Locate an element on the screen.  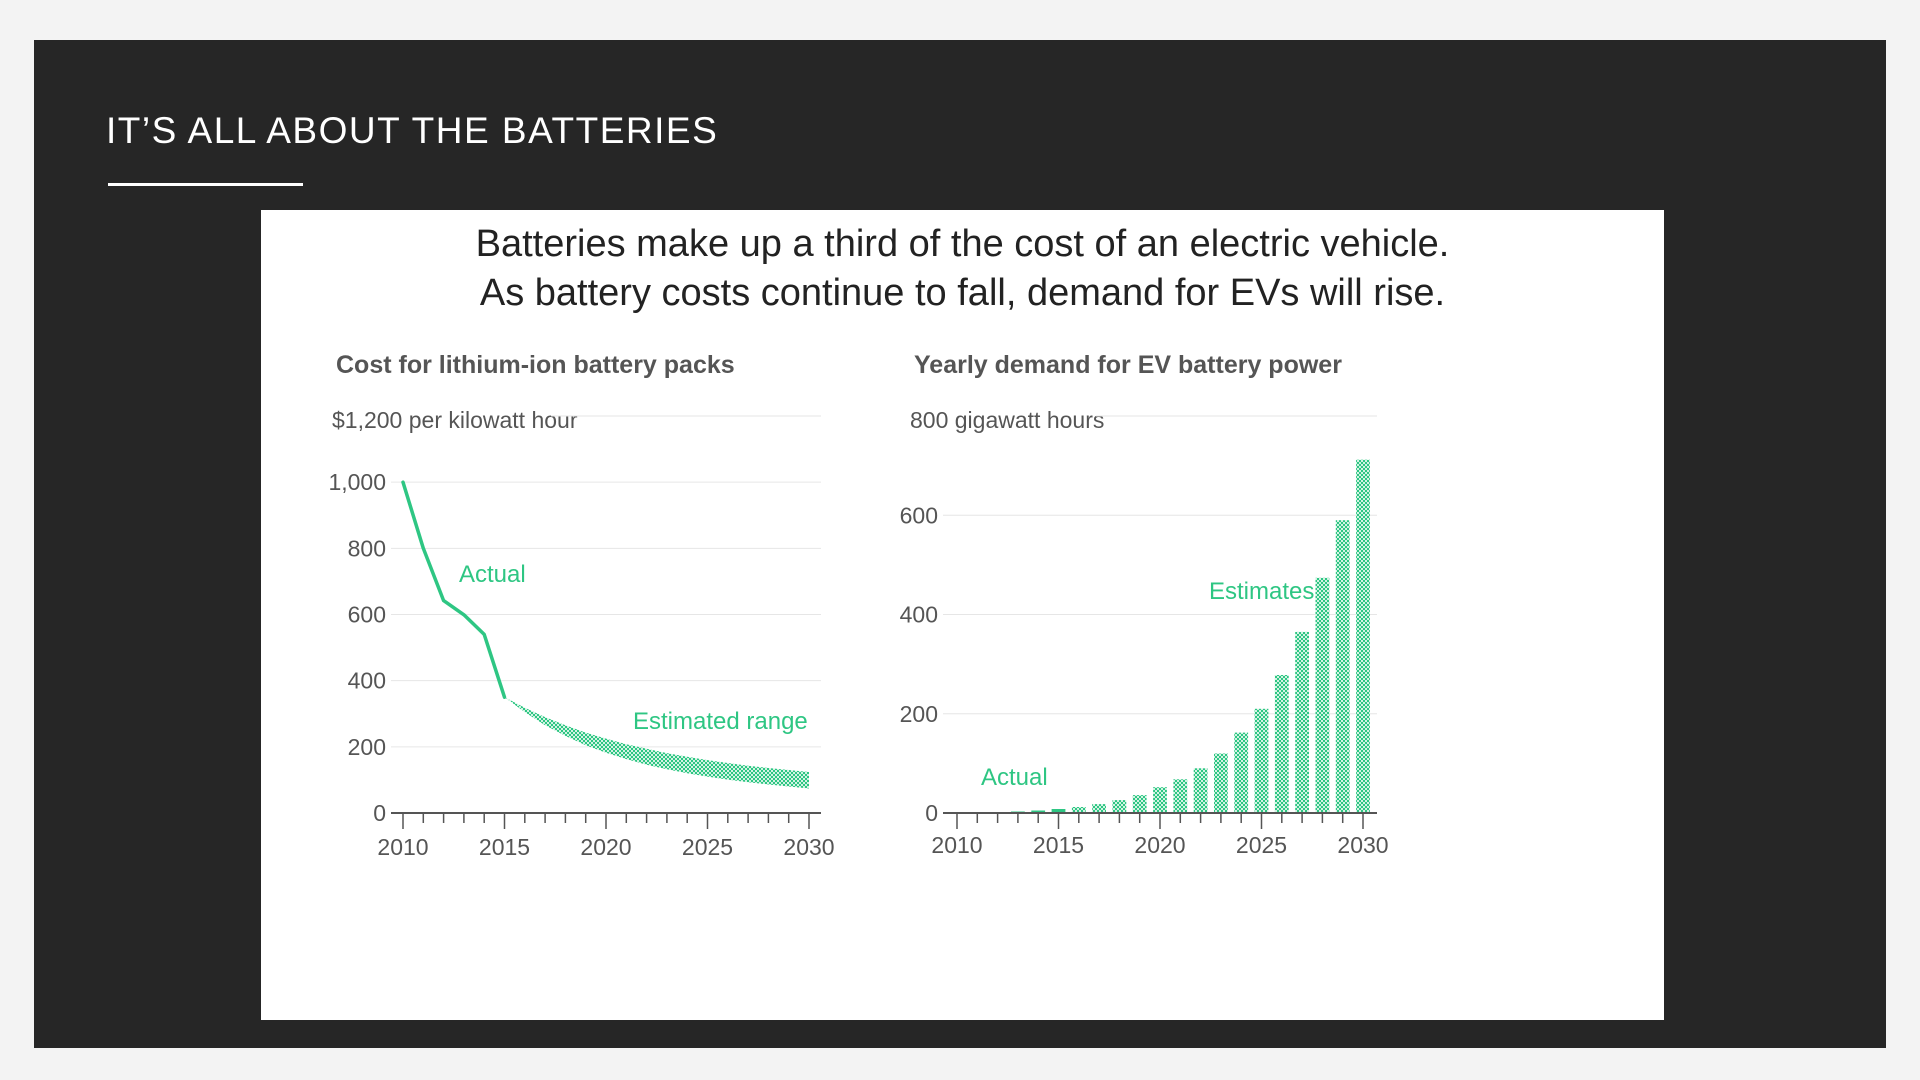
cost-y-tick-label: 400 is located at coordinates (367, 681).